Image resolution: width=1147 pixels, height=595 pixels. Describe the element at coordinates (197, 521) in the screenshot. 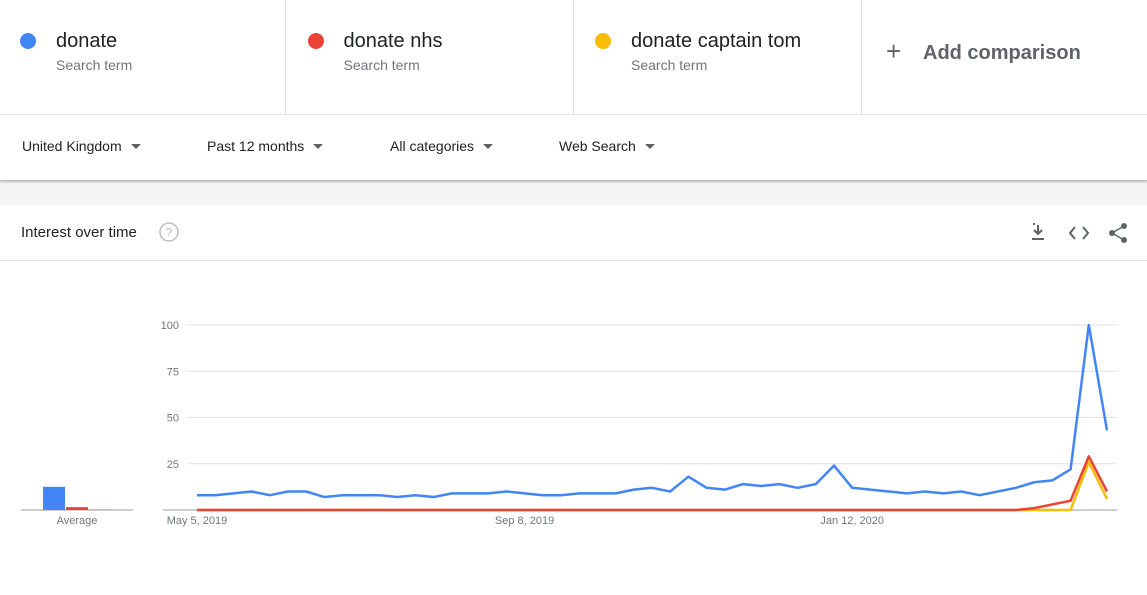

I see `x-tick-label: May 5, 2019` at that location.